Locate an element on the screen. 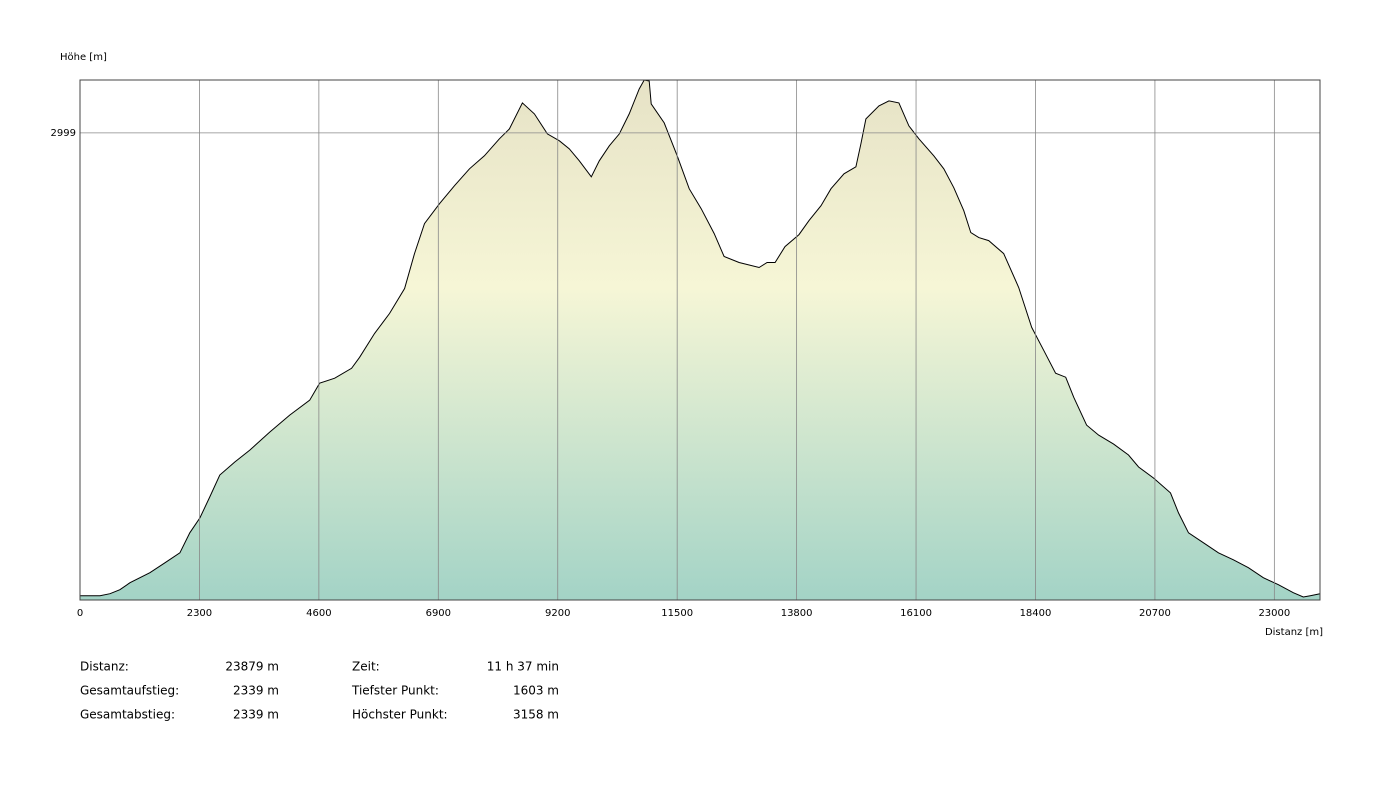 Image resolution: width=1400 pixels, height=804 pixels. stat-value: 3158 m is located at coordinates (536, 715).